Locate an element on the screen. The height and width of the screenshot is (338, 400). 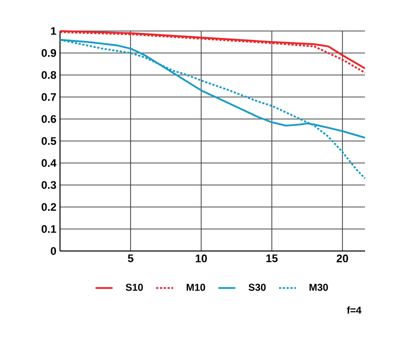
x-tick-label: 5 is located at coordinates (131, 258).